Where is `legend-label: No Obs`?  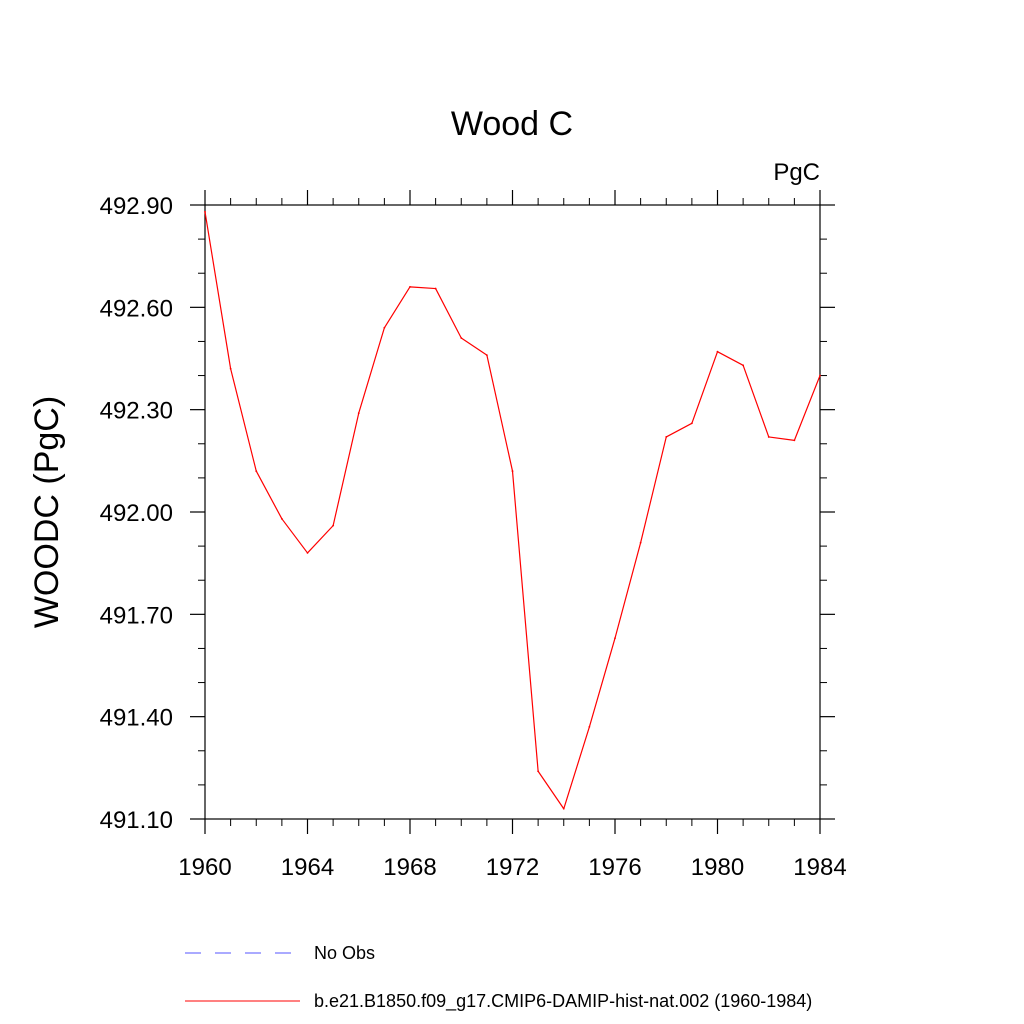 legend-label: No Obs is located at coordinates (344, 953).